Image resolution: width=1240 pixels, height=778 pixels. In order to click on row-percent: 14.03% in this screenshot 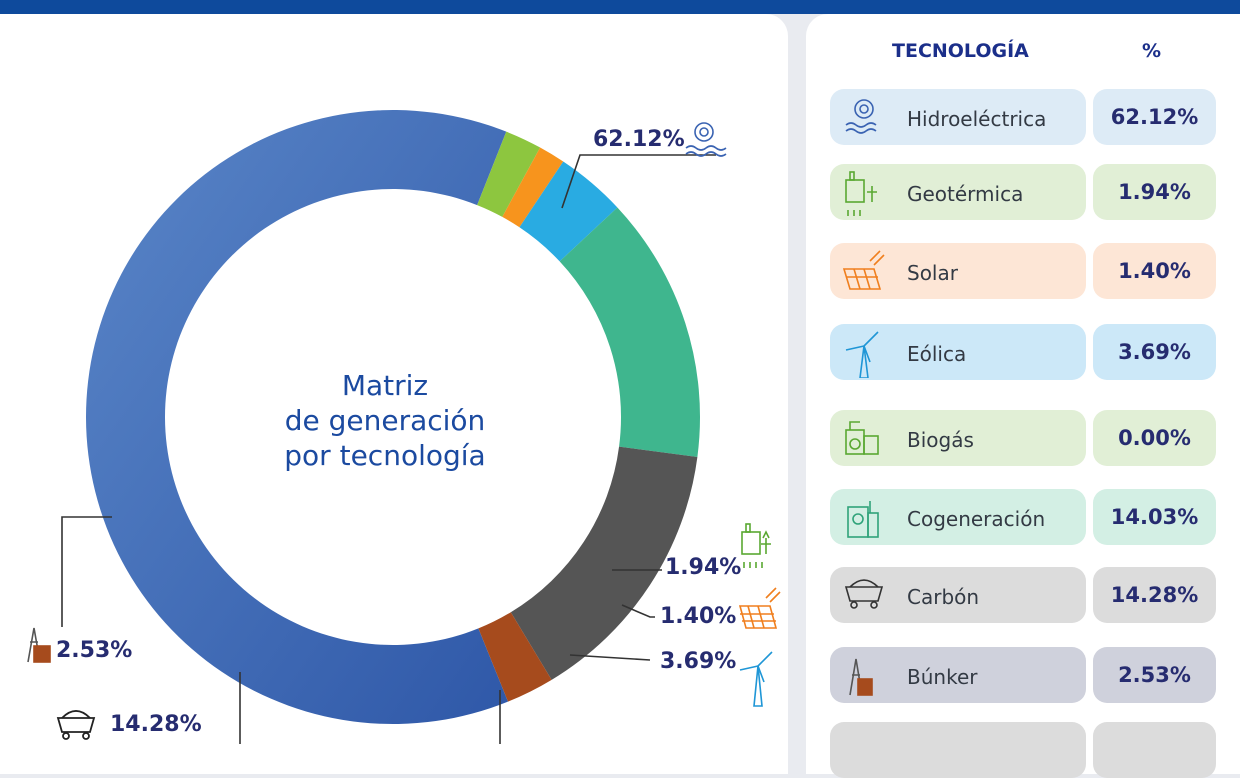, I will do `click(1154, 517)`.